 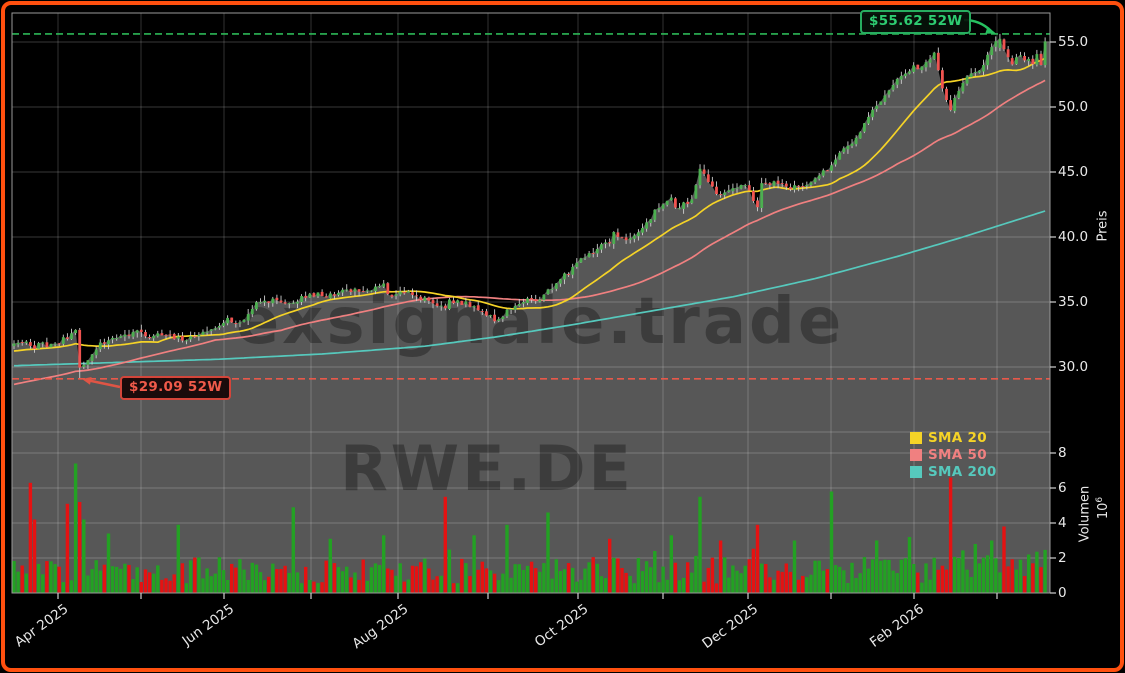 I want to click on legend-row: SMA 20, so click(x=953, y=437).